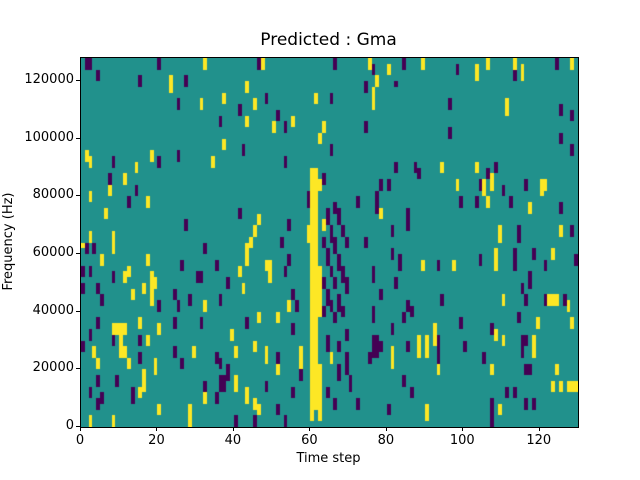 The height and width of the screenshot is (480, 640). Describe the element at coordinates (53, 310) in the screenshot. I see `y-tick-label: 40000` at that location.